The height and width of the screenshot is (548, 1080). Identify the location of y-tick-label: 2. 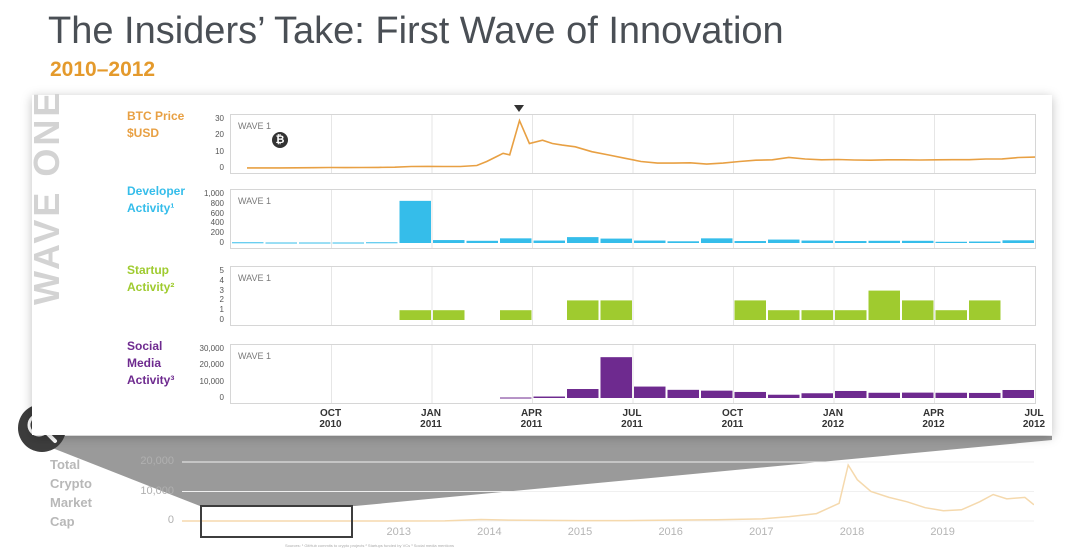
(221, 300).